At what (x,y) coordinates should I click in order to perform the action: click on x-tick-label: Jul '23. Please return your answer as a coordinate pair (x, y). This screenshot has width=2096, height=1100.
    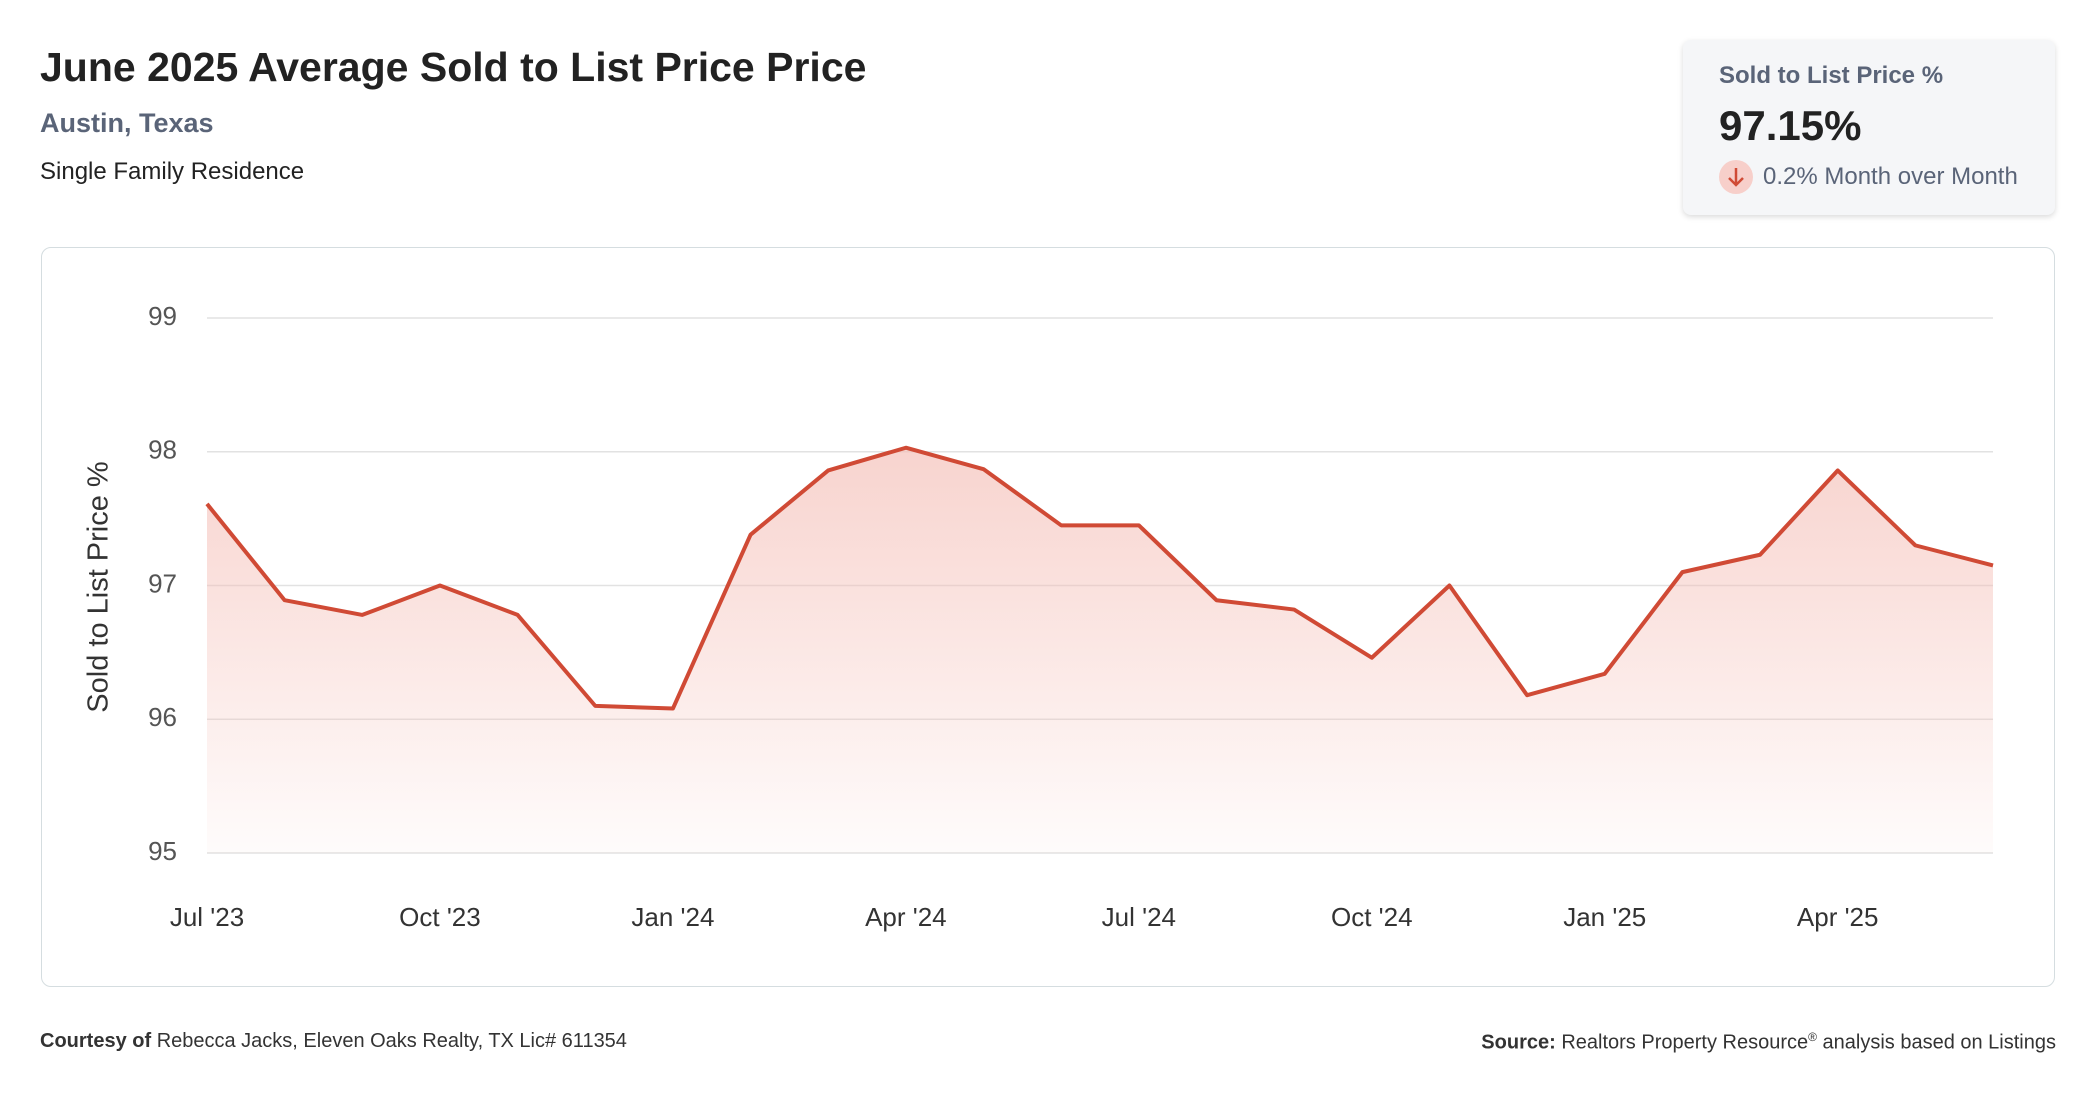
    Looking at the image, I should click on (207, 917).